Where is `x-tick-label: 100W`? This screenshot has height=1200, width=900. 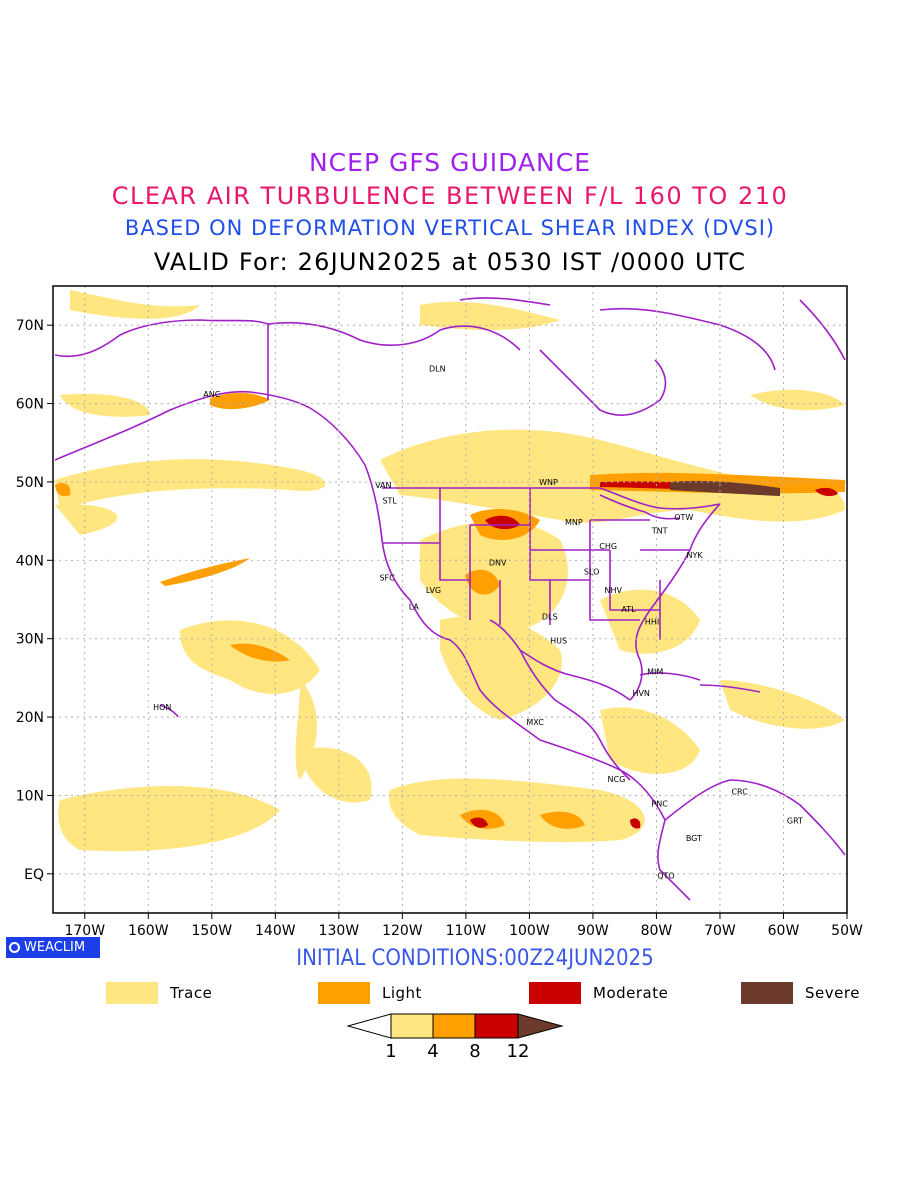
x-tick-label: 100W is located at coordinates (529, 931).